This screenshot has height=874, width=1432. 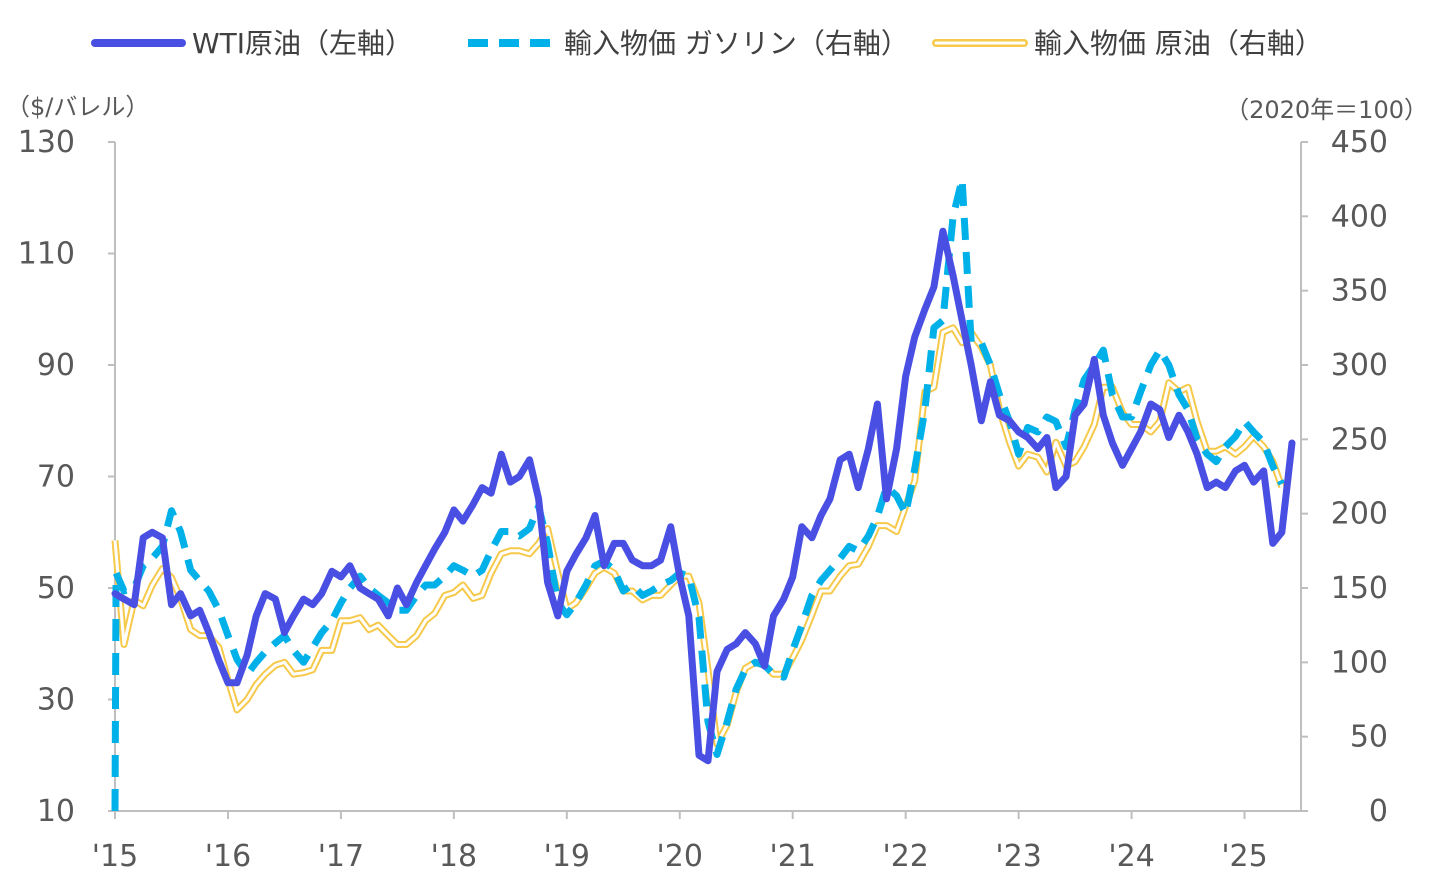 I want to click on x-tick-label: '24, so click(x=1131, y=856).